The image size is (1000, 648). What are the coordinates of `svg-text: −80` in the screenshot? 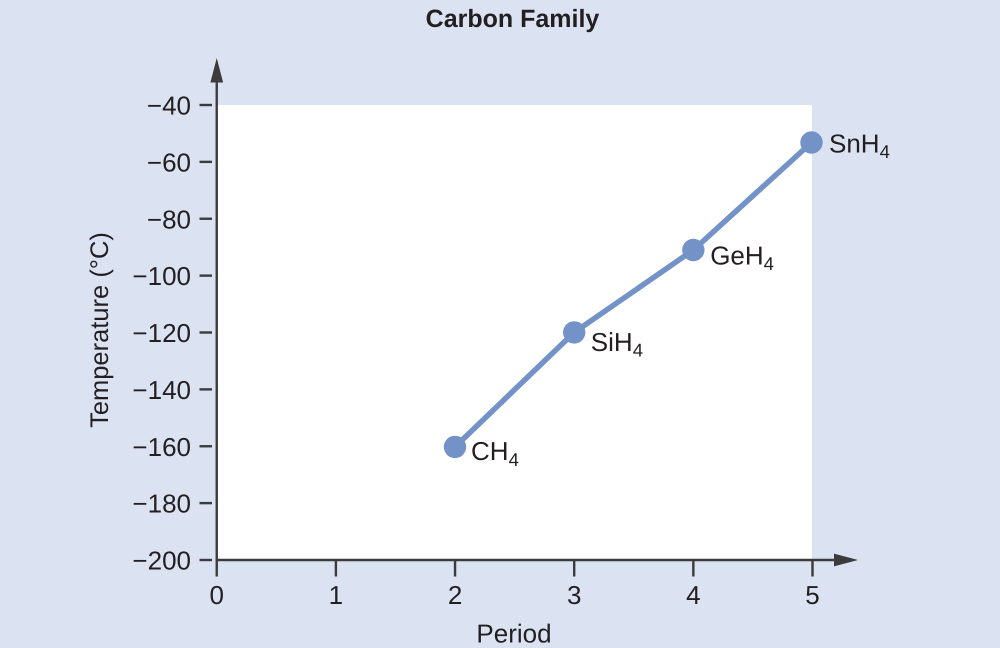 It's located at (169, 219).